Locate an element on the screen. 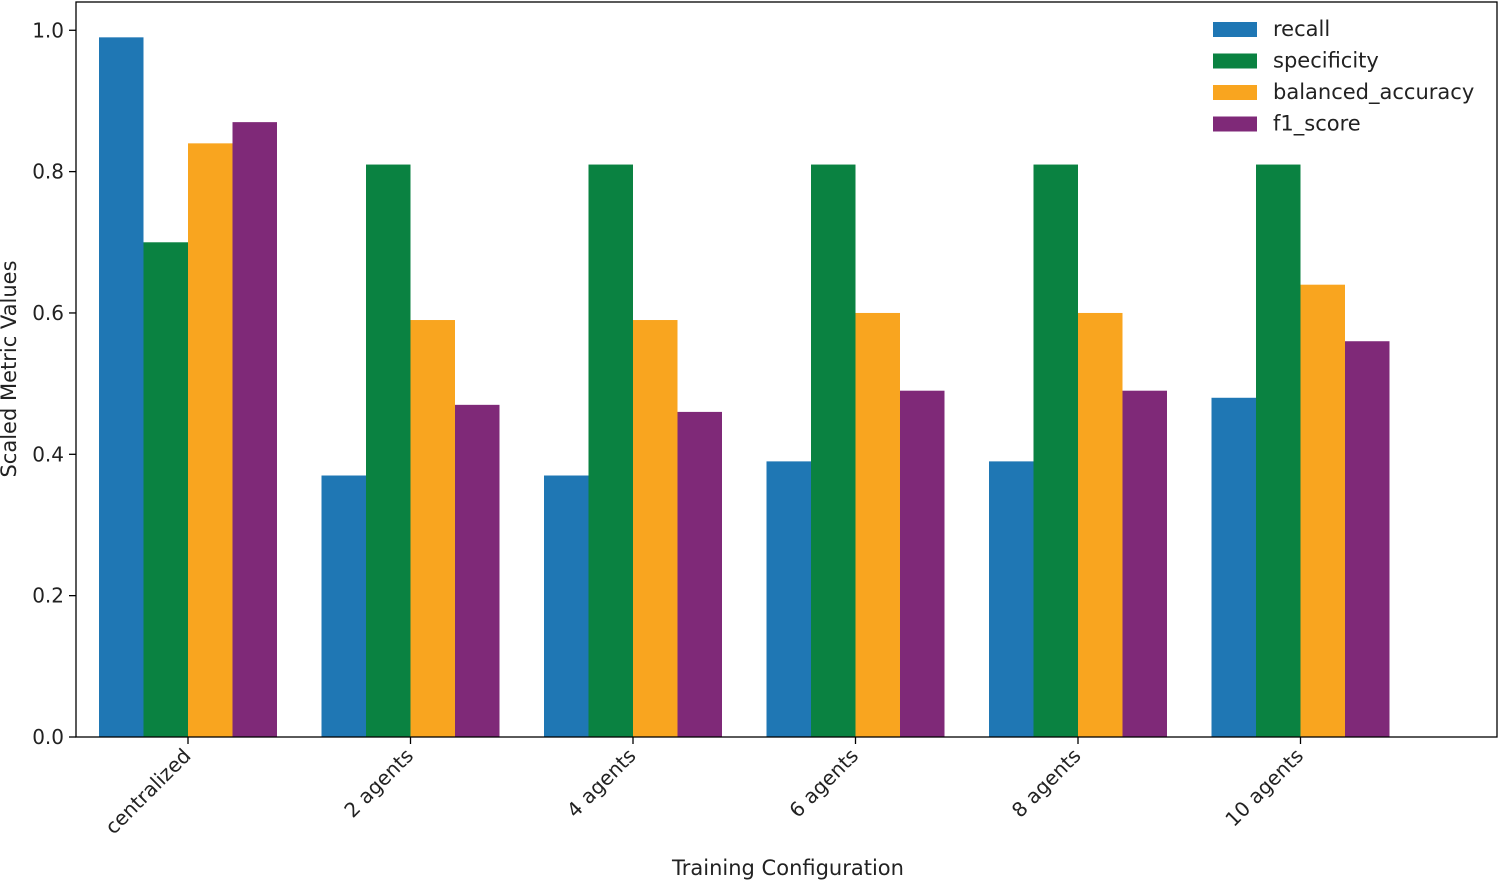 This screenshot has height=880, width=1500. y-tick-label: 0.8 is located at coordinates (48, 172).